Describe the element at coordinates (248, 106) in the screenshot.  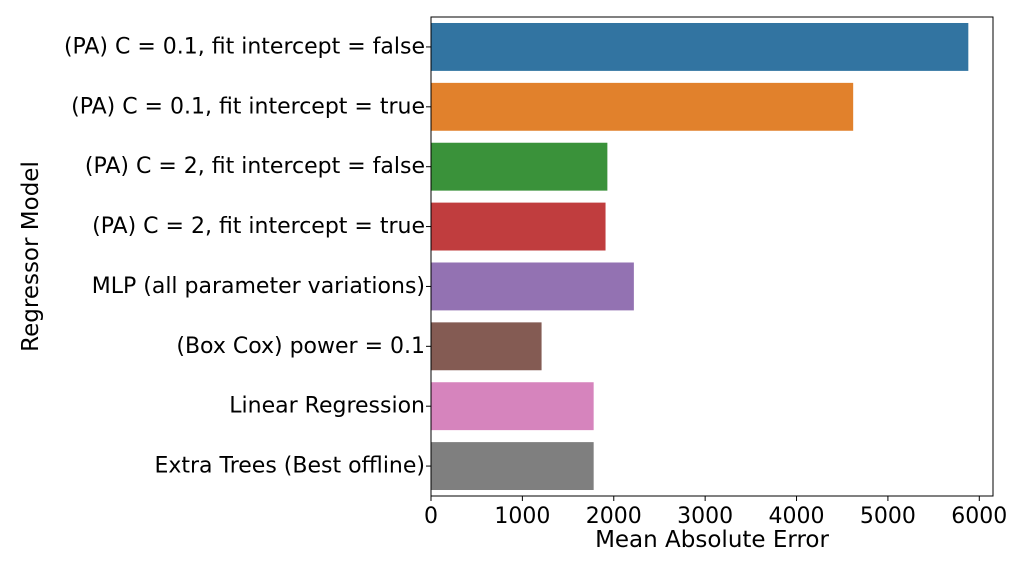
I see `y-tick-label: (PA) C = 0.1, fit intercept = true` at that location.